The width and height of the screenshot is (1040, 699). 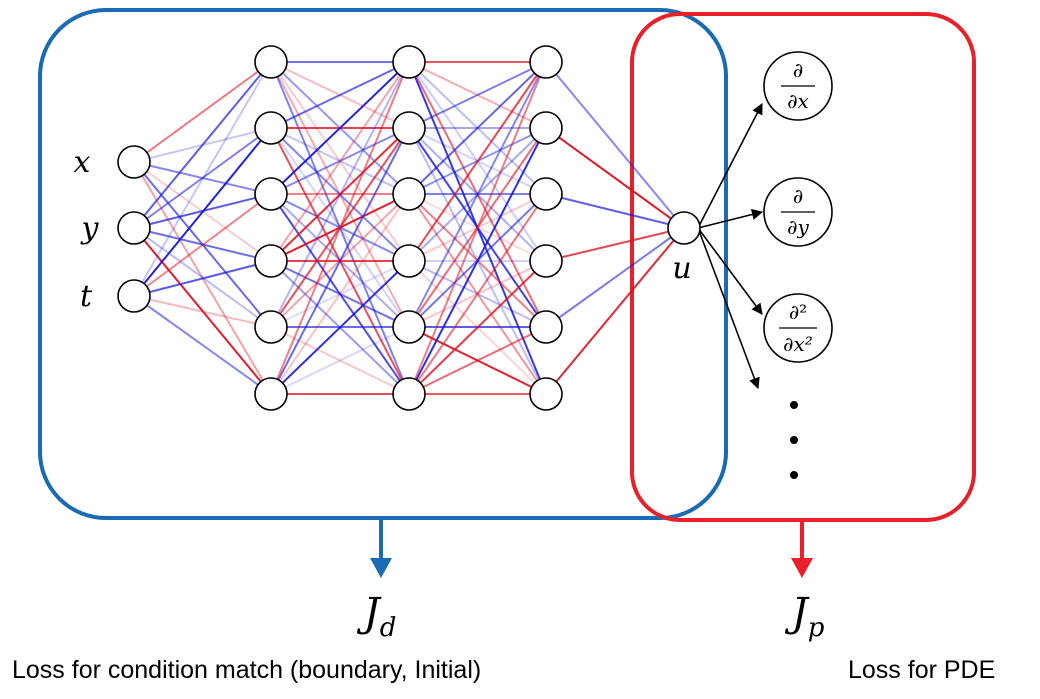 I want to click on output-node, so click(x=684, y=228).